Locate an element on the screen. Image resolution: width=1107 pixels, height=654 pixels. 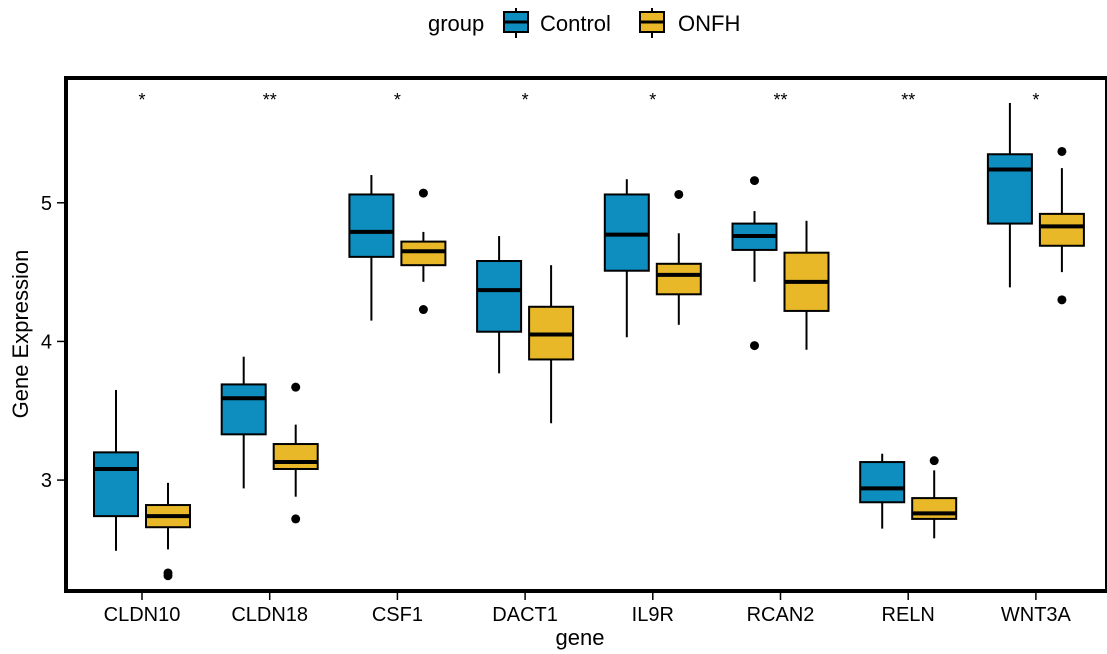
box-control-rcan2 is located at coordinates (754, 263).